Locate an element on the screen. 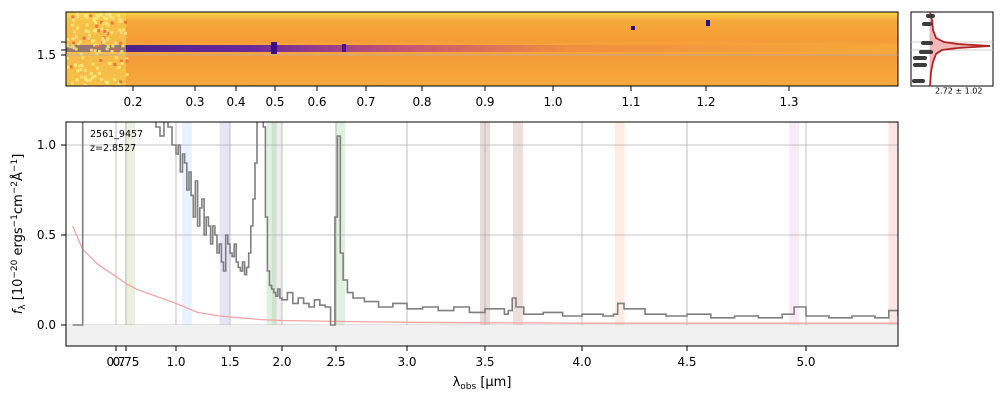 This screenshot has height=400, width=1000. top-tick-label: 0.8 is located at coordinates (421, 102).